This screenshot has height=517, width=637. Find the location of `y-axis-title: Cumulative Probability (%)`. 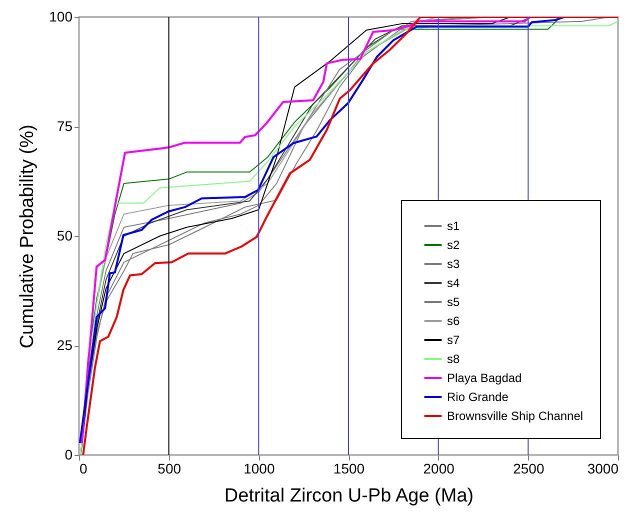

y-axis-title: Cumulative Probability (%) is located at coordinates (27, 236).